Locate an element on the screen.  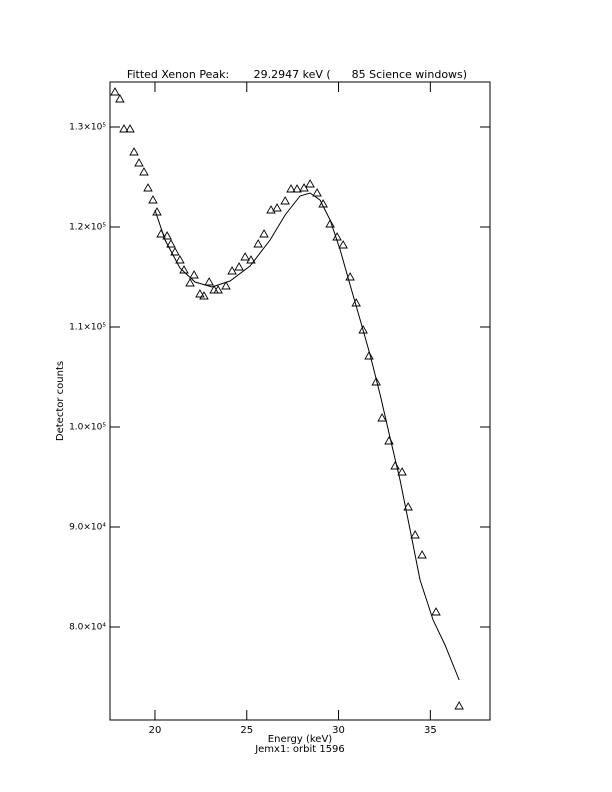
subtitle: Jemx1: orbit 1596 is located at coordinates (299, 749).